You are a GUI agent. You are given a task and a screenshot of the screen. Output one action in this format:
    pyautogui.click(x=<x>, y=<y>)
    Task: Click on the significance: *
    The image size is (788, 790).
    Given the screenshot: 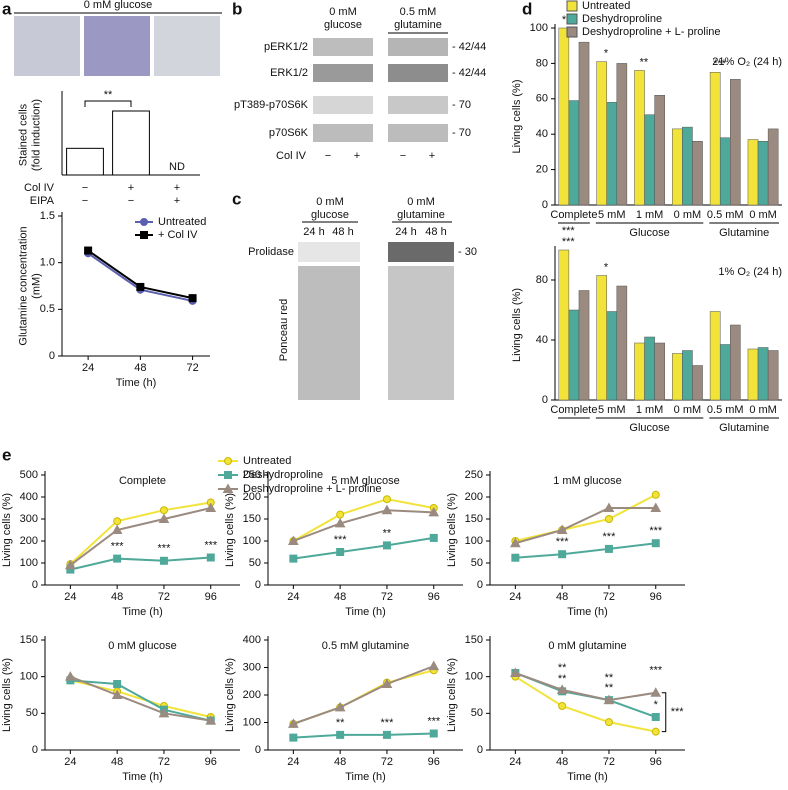 What is the action you would take?
    pyautogui.click(x=606, y=267)
    